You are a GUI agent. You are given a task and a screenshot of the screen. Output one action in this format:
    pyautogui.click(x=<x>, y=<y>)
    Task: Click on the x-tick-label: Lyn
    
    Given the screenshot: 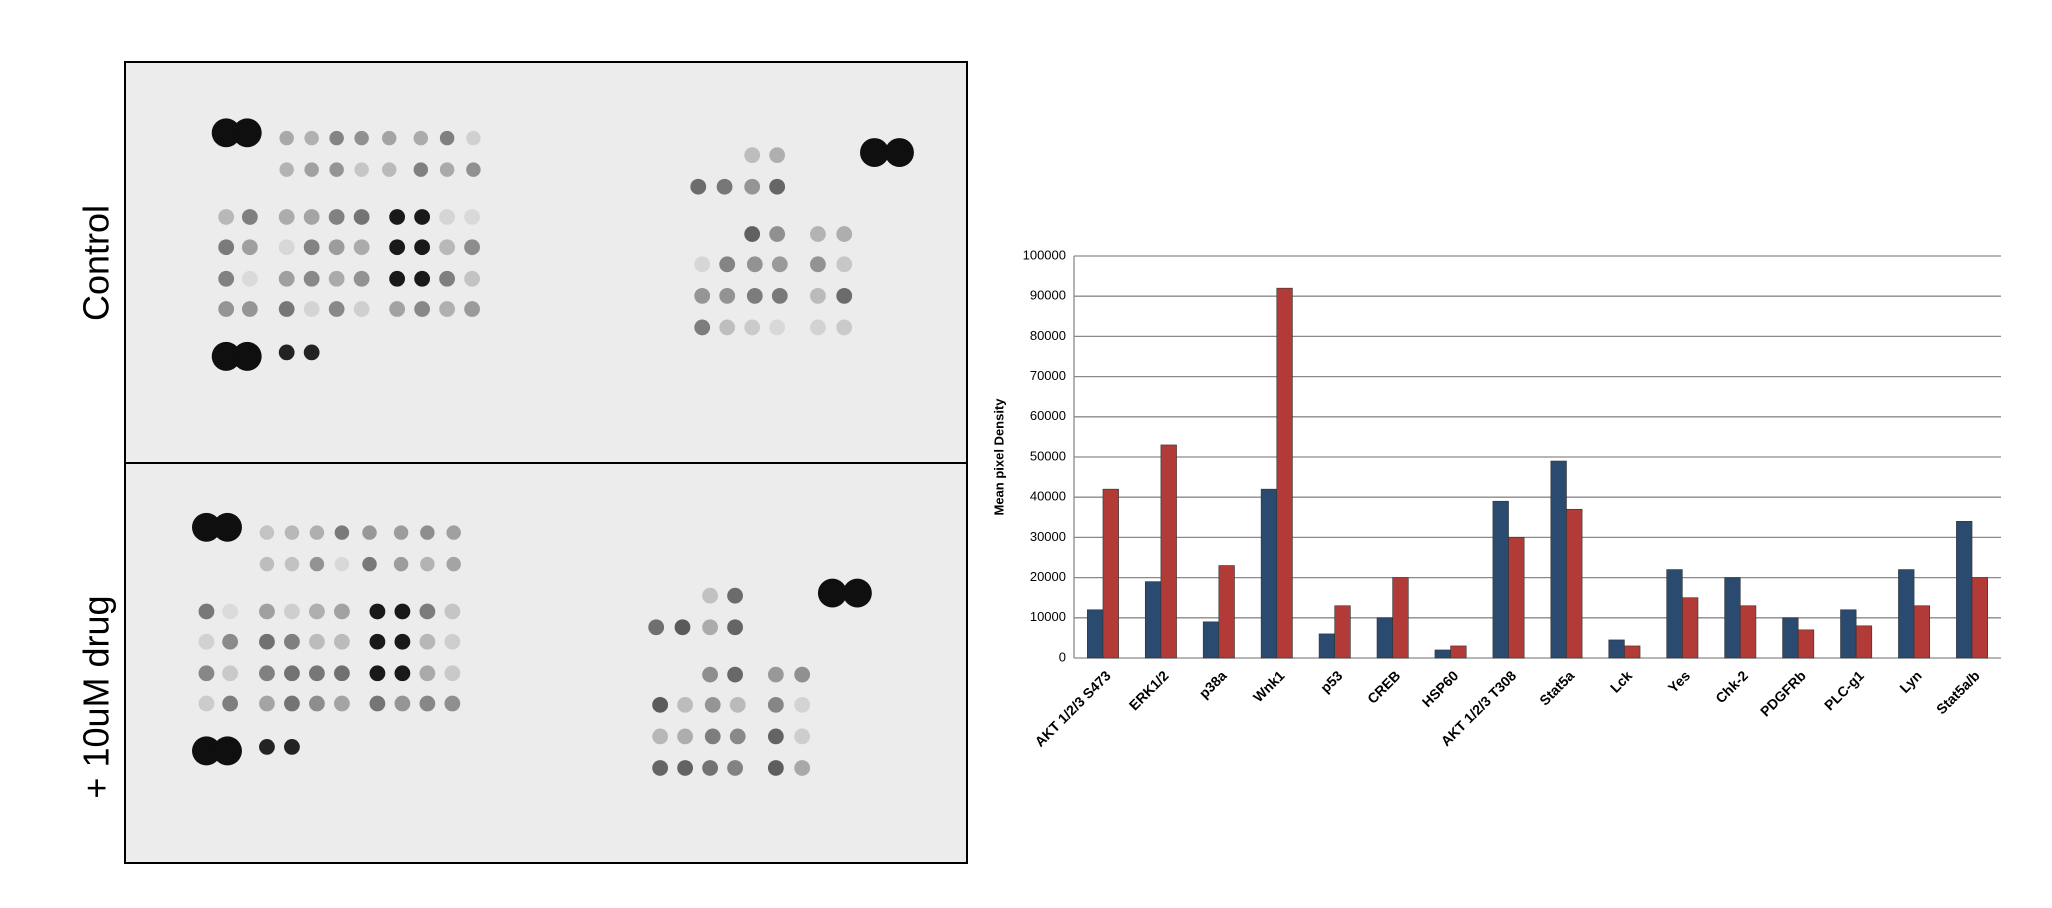 What is the action you would take?
    pyautogui.click(x=1910, y=681)
    